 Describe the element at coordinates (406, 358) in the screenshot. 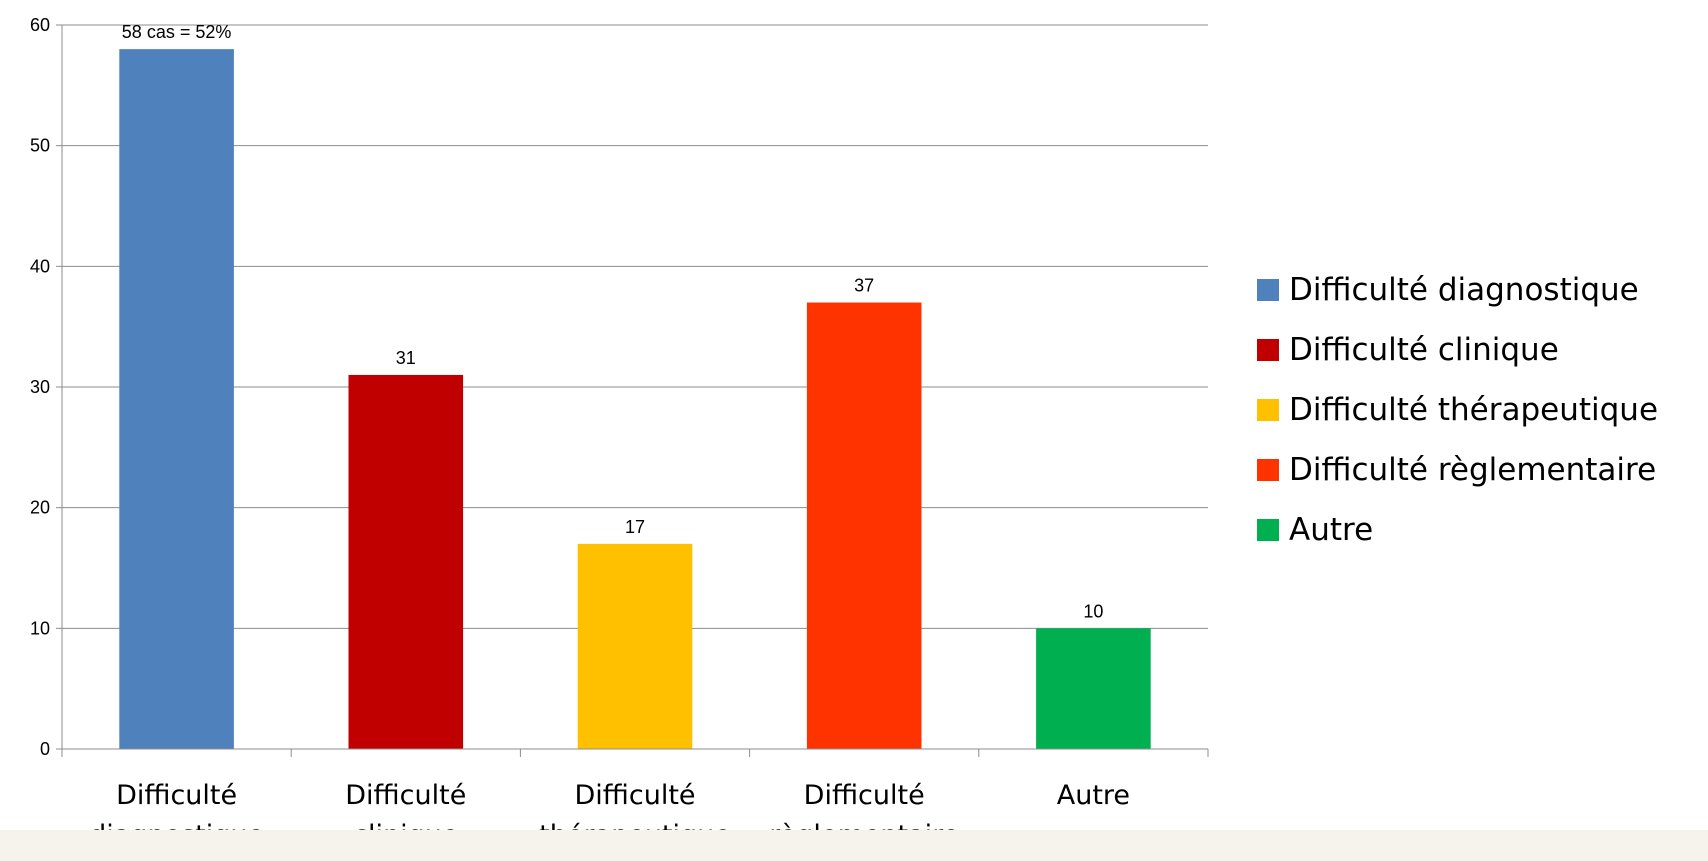

I see `data-label: 31` at that location.